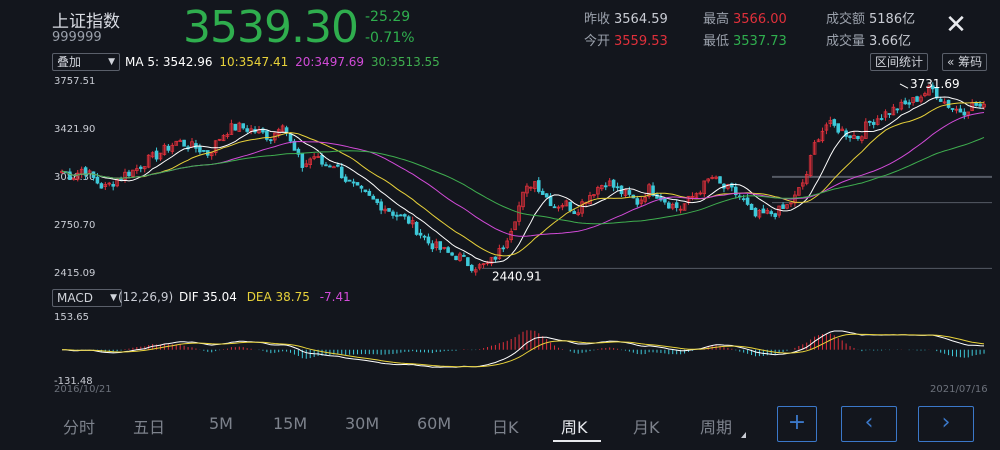  I want to click on tab-9: 周期, so click(716, 427).